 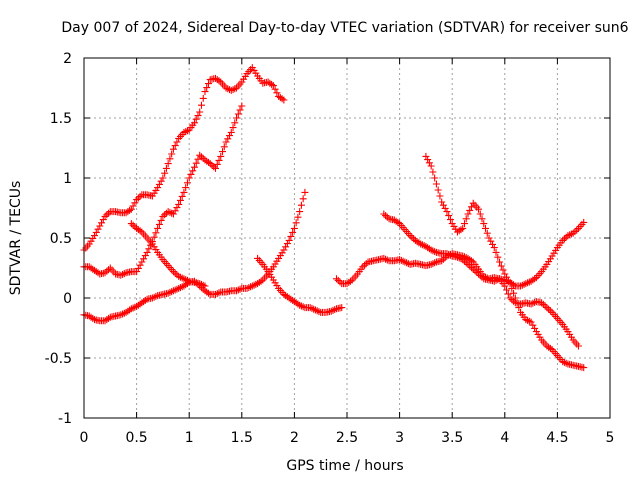 I want to click on y-axis-label: SDTVAR / TECUs, so click(x=16, y=238).